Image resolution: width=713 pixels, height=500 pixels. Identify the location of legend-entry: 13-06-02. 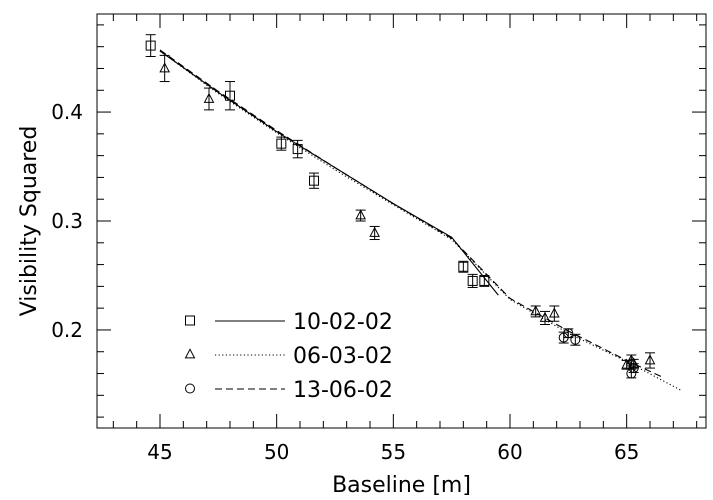
(289, 390).